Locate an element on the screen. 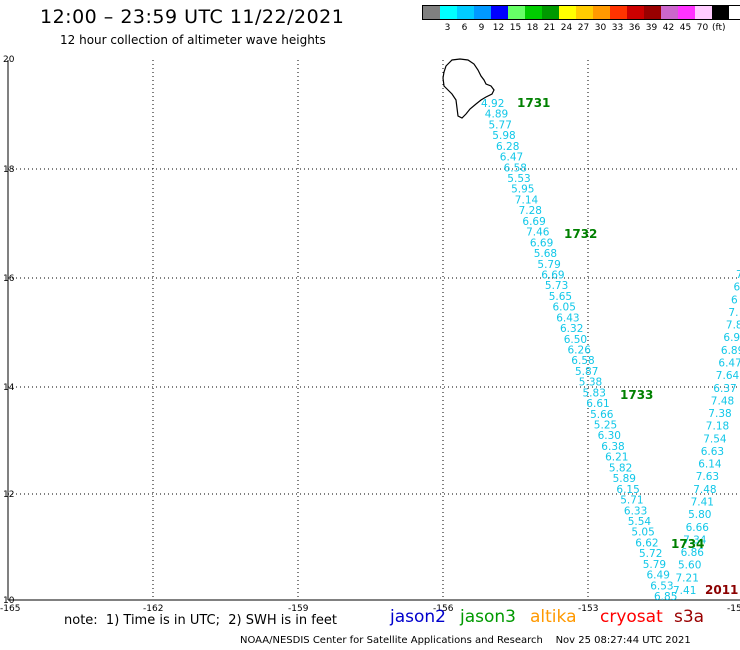  wave-height-value: 6.66 is located at coordinates (698, 528).